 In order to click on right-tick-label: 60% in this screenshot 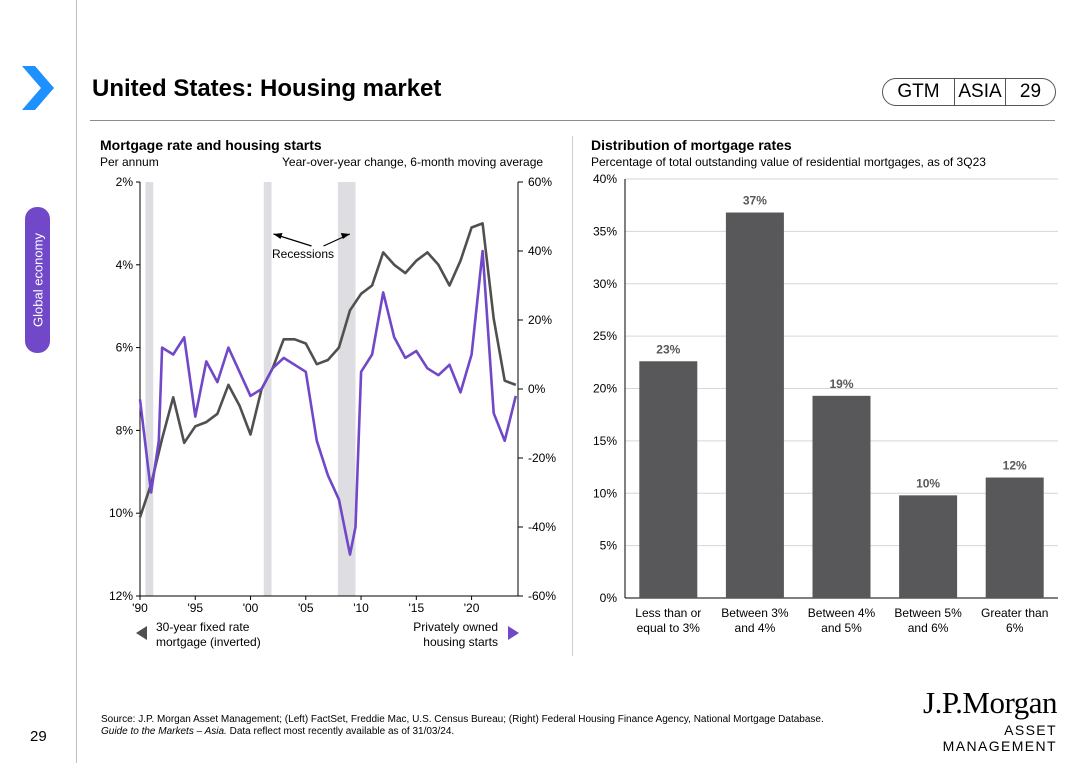, I will do `click(540, 182)`.